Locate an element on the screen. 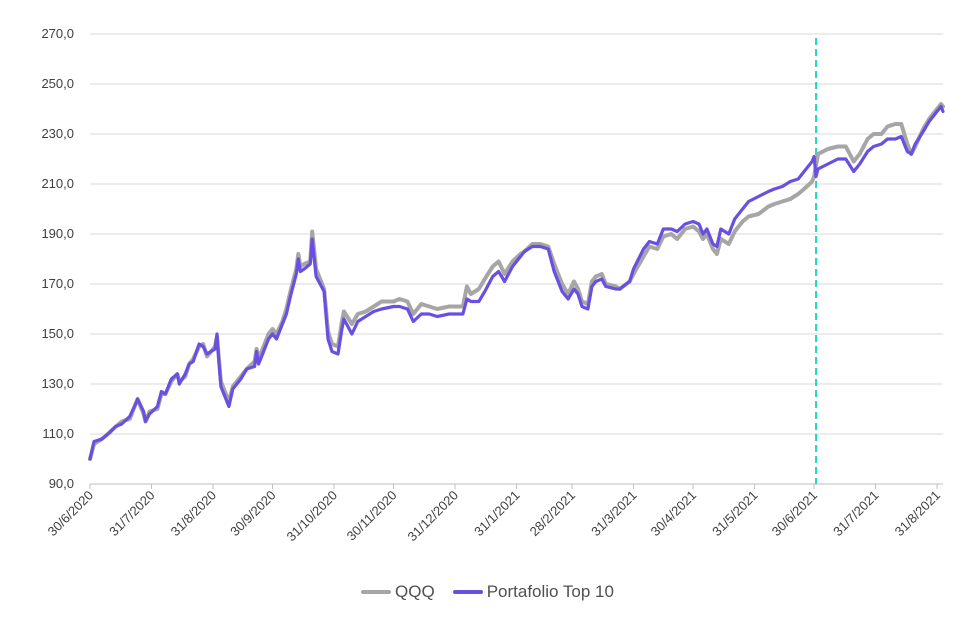 This screenshot has width=975, height=620. x-tick-label: 30/4/2021 is located at coordinates (674, 514).